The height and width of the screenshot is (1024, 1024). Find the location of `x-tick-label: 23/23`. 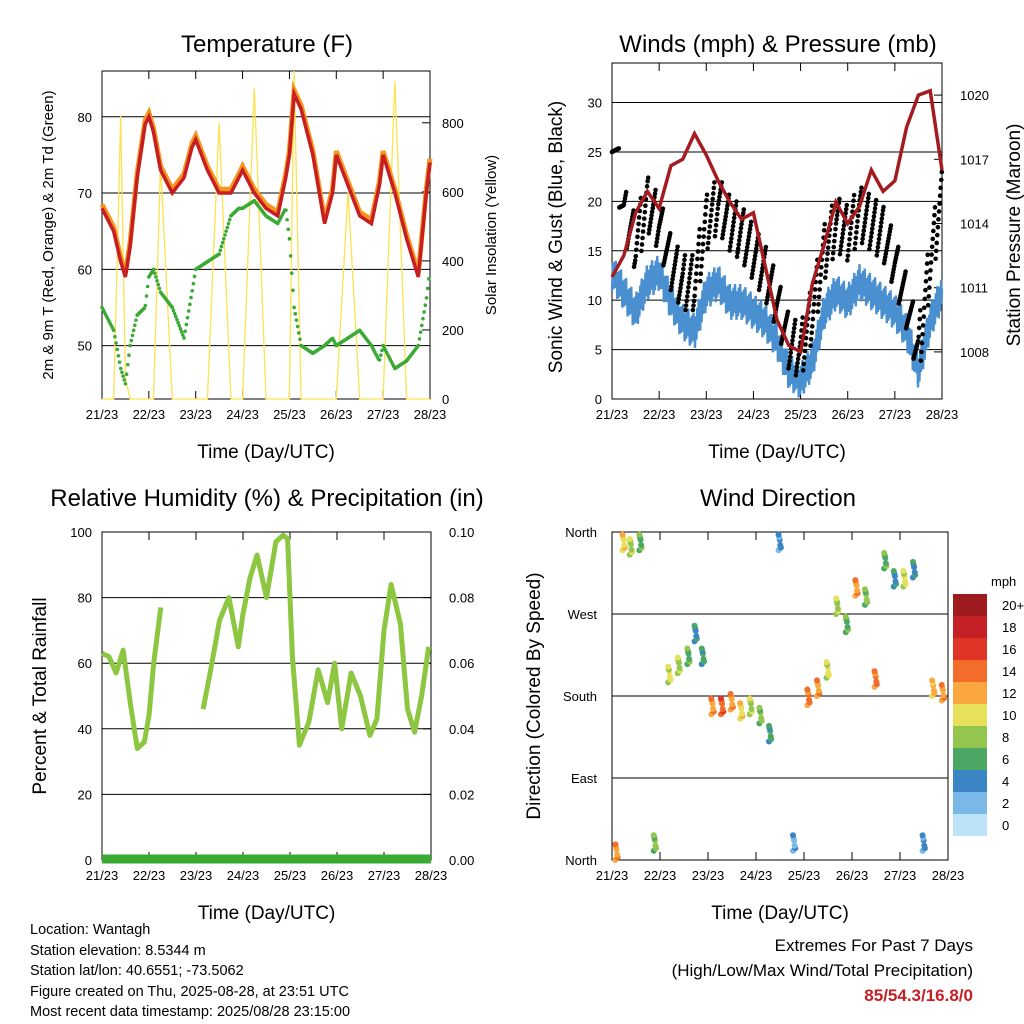

x-tick-label: 23/23 is located at coordinates (706, 414).